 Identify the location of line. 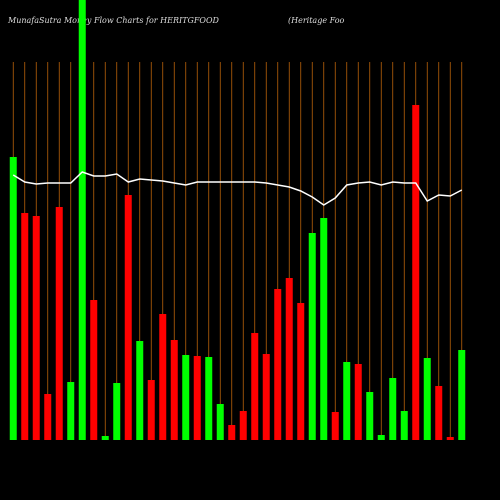
(237, 188).